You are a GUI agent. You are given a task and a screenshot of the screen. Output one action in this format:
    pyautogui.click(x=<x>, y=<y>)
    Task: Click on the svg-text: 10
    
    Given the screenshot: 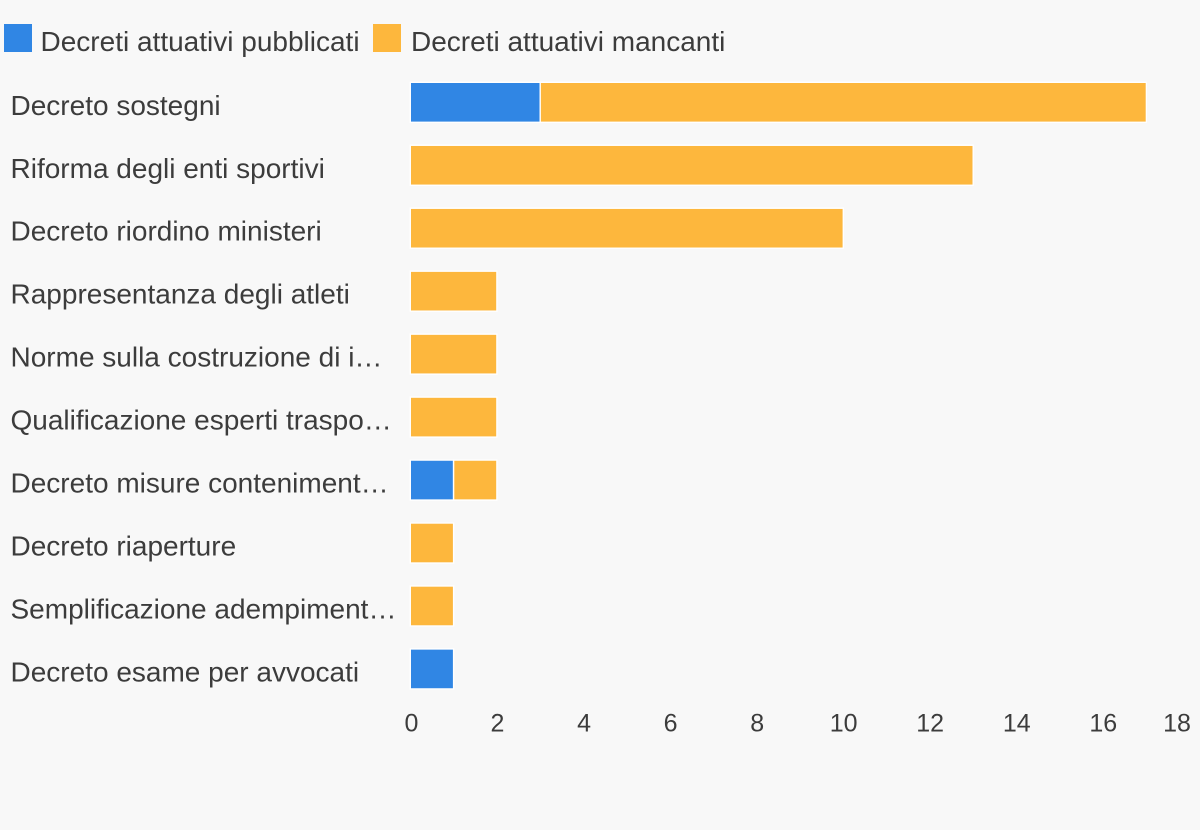 What is the action you would take?
    pyautogui.click(x=844, y=723)
    